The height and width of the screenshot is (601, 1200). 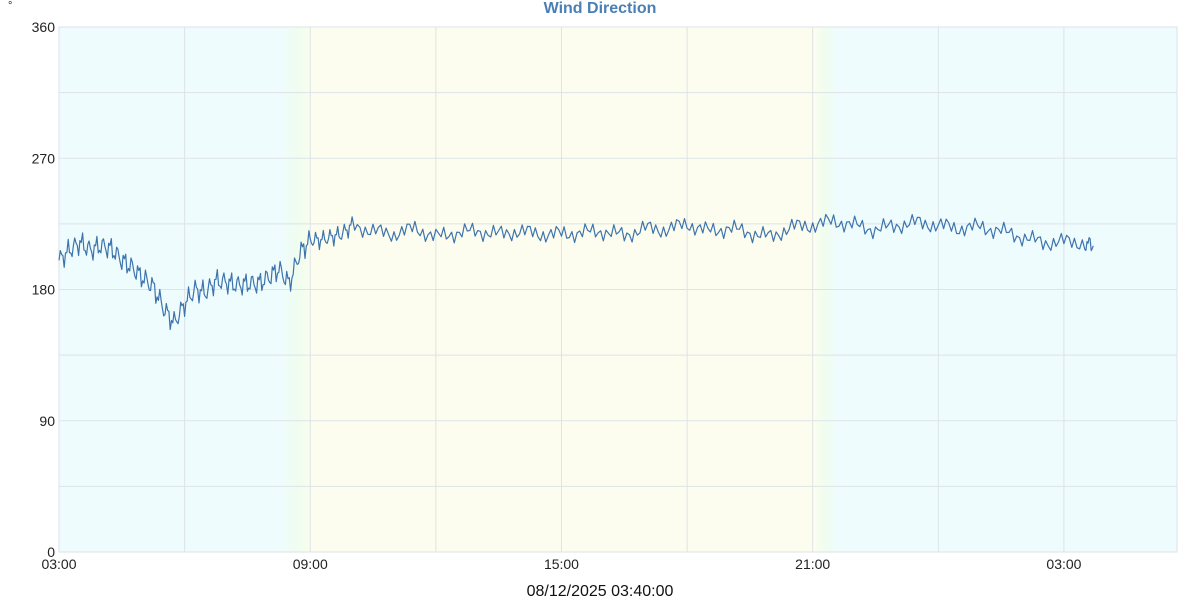 I want to click on y-tick-label: 270, so click(x=44, y=158).